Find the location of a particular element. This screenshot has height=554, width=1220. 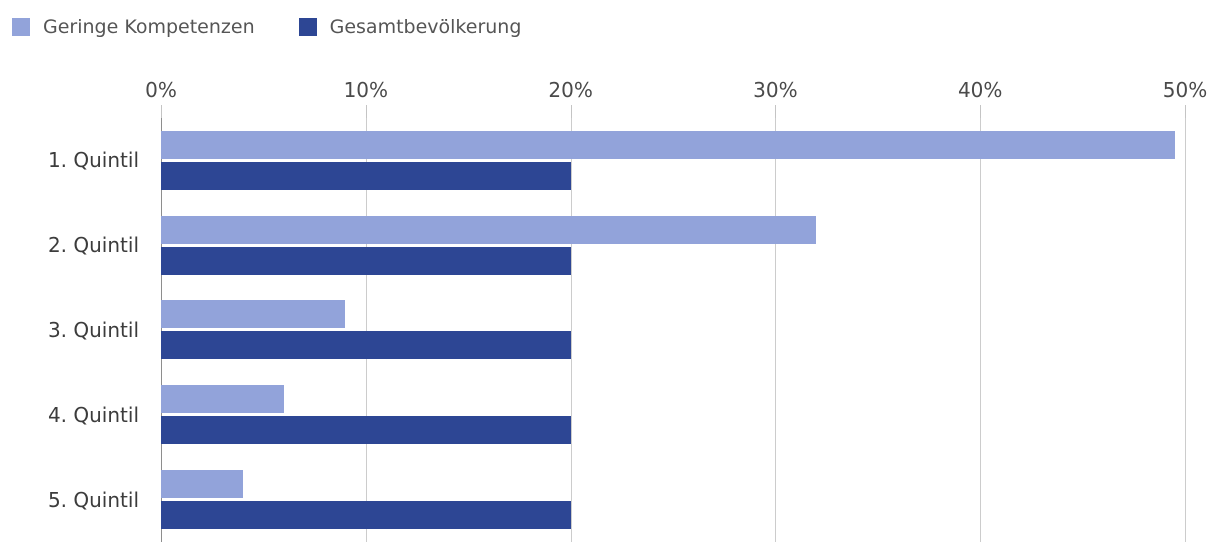

x-axis-tick-label: 20% is located at coordinates (570, 90).